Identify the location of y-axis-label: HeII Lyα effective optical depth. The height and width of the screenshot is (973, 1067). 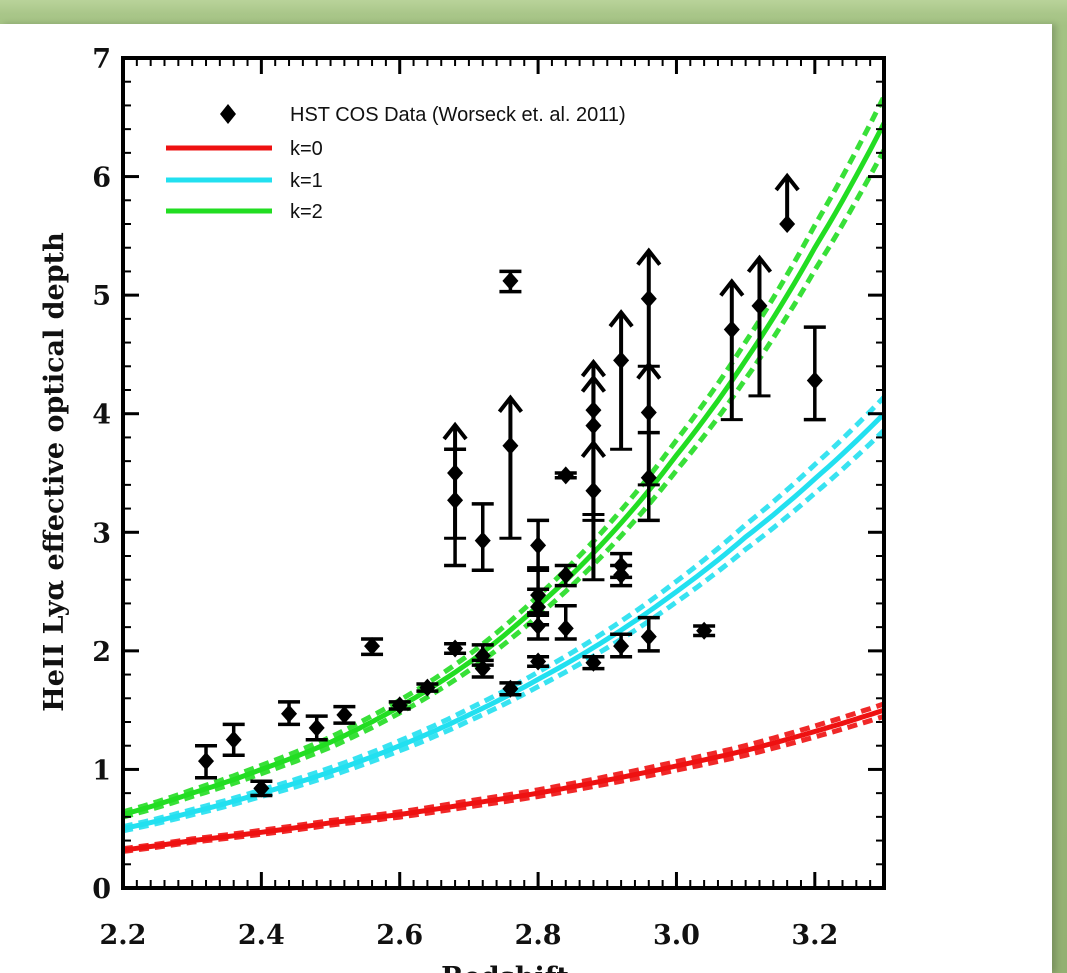
(54, 472).